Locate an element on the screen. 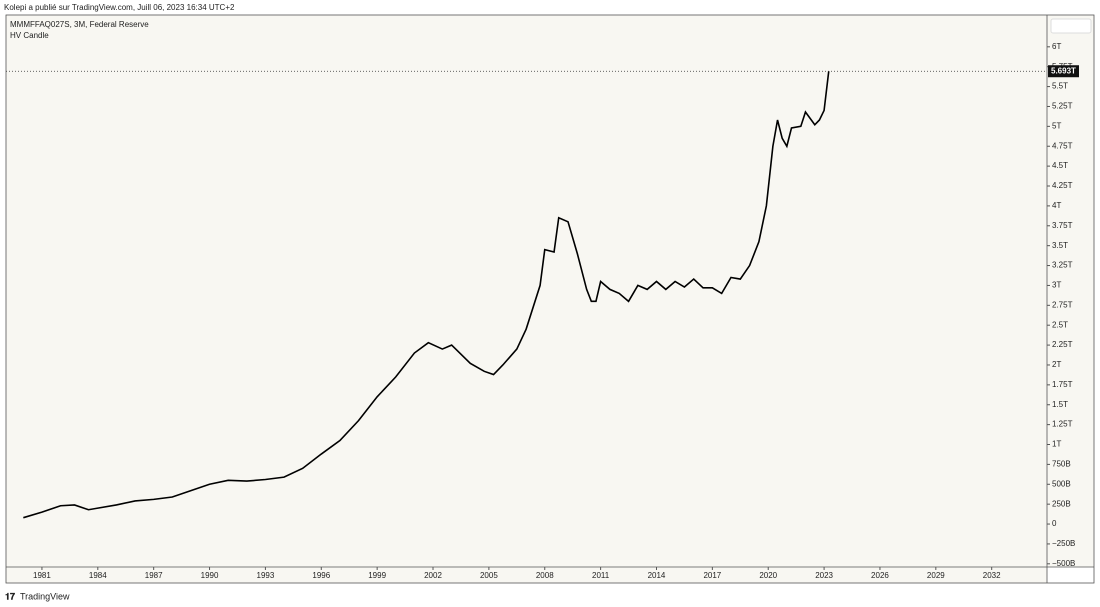 The image size is (1100, 607). chart-title: MMMFFAQ027S, 3M, Federal Reserve is located at coordinates (79, 24).